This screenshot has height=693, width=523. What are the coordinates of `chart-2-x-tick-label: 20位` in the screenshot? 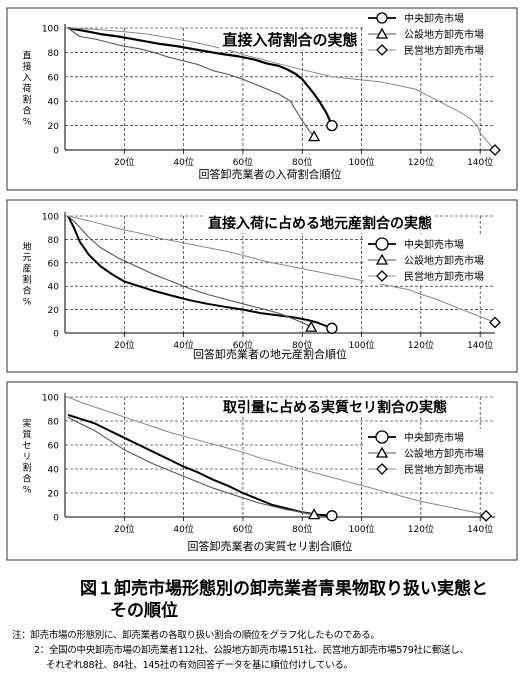 It's located at (124, 345).